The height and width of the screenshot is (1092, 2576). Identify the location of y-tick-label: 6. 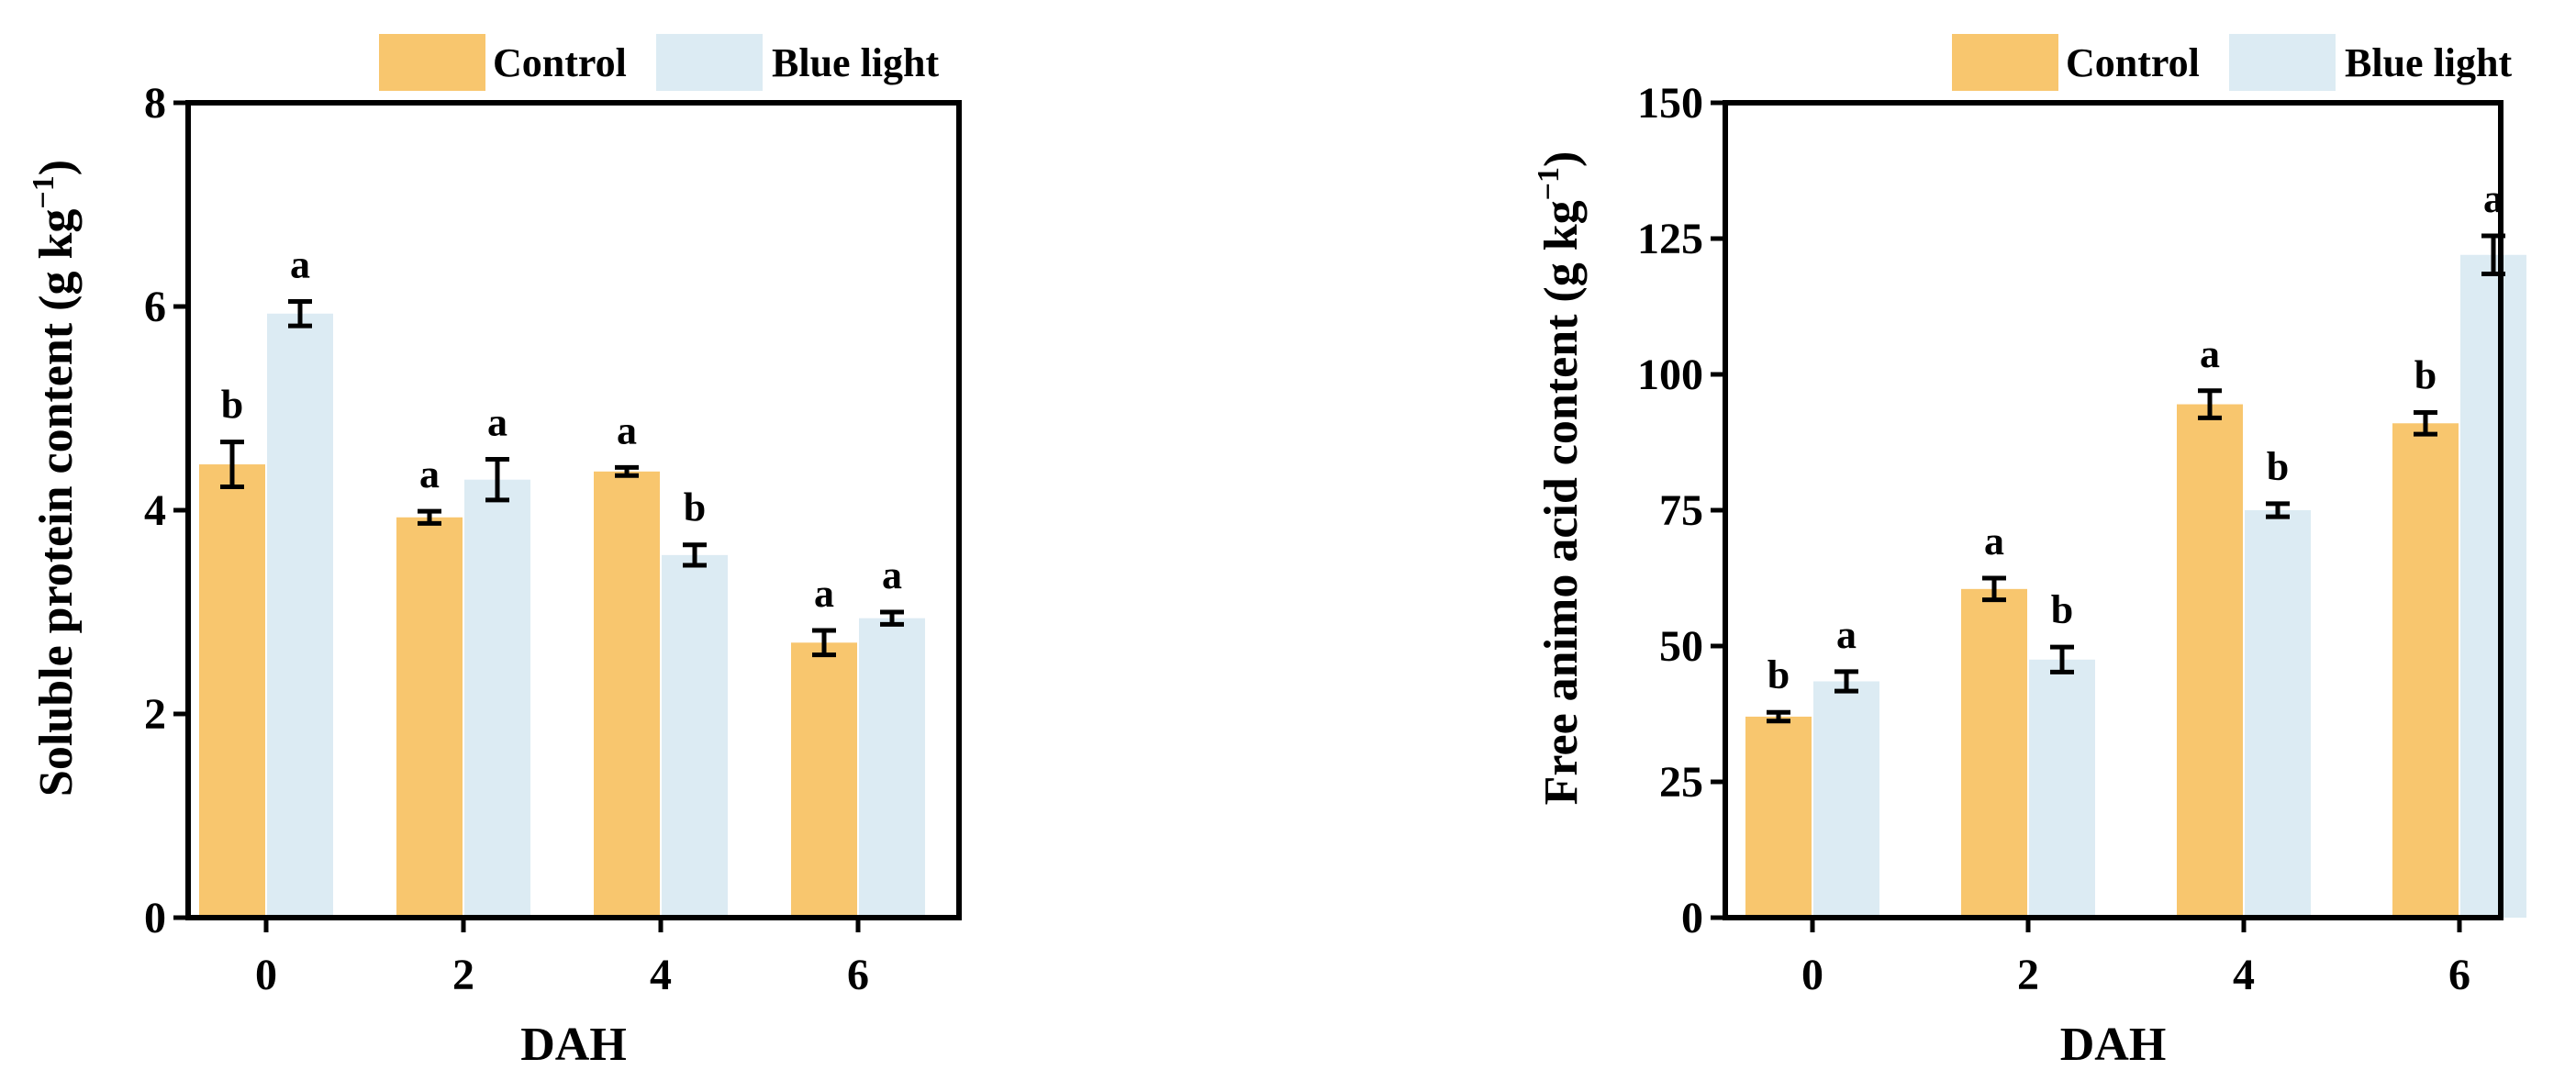
(155, 307).